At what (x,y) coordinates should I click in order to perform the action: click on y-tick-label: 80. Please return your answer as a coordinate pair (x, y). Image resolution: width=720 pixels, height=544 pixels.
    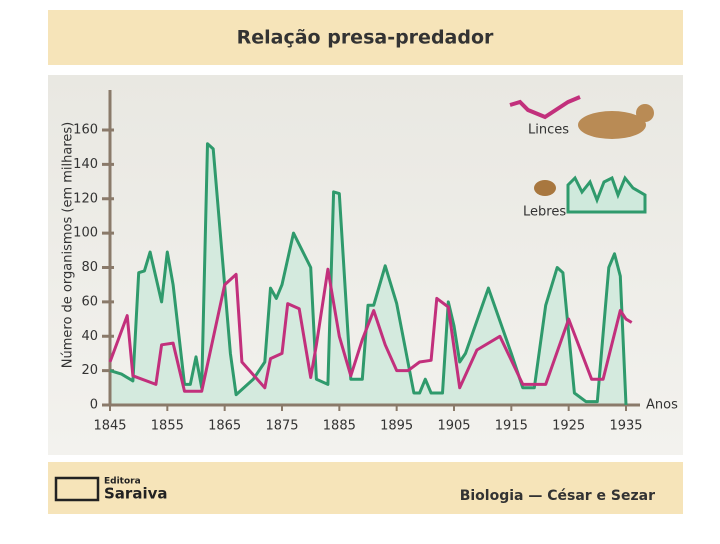
    Looking at the image, I should click on (89, 267).